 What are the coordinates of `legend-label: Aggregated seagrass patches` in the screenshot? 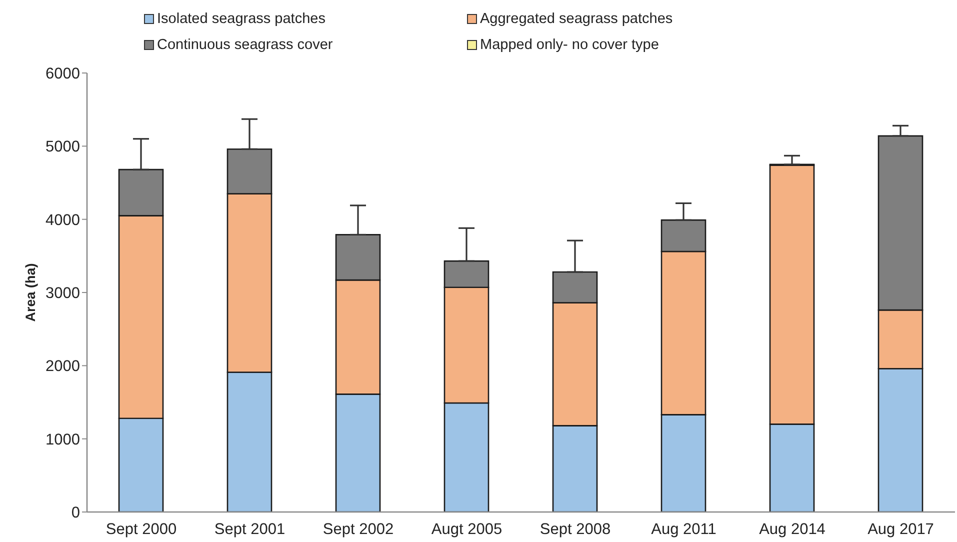 It's located at (576, 19).